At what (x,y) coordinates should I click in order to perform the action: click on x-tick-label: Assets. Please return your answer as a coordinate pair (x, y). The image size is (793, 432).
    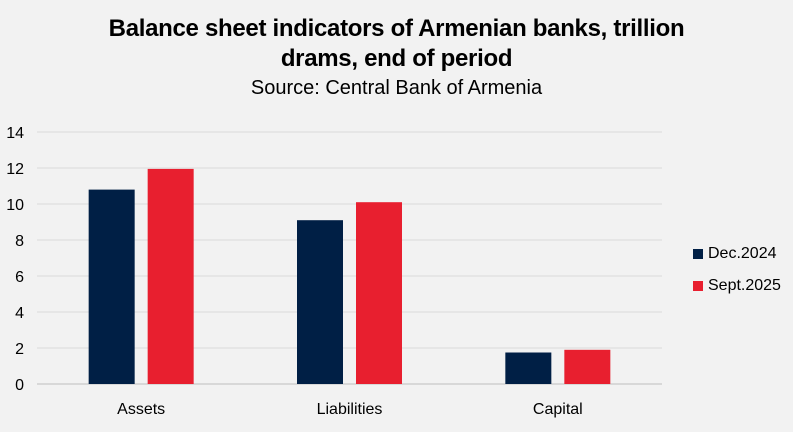
    Looking at the image, I should click on (141, 409).